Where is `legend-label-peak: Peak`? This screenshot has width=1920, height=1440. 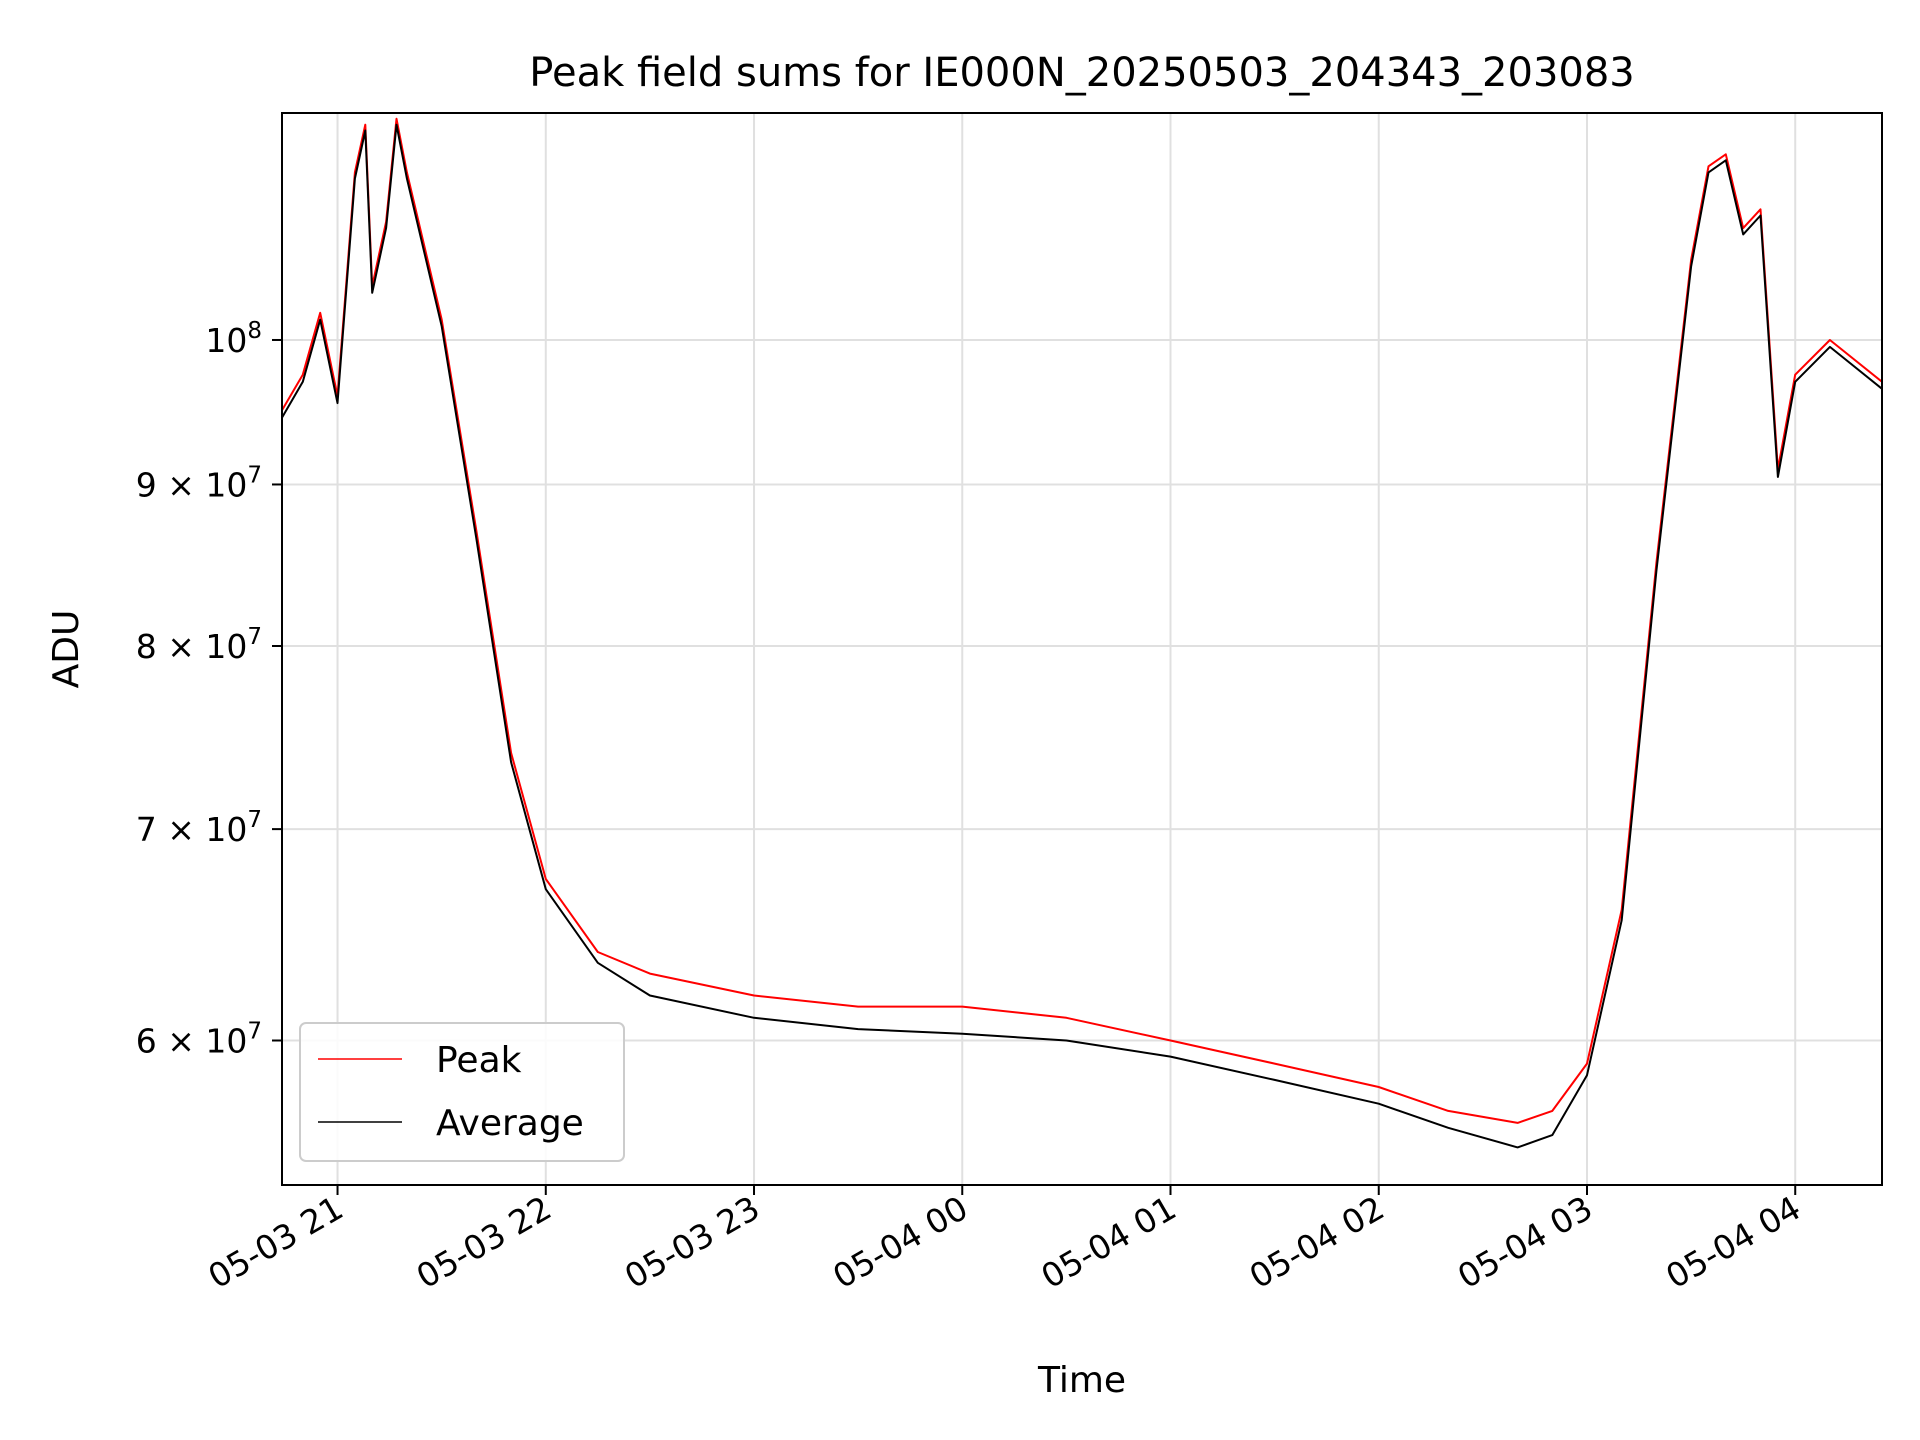
legend-label-peak: Peak is located at coordinates (479, 1060).